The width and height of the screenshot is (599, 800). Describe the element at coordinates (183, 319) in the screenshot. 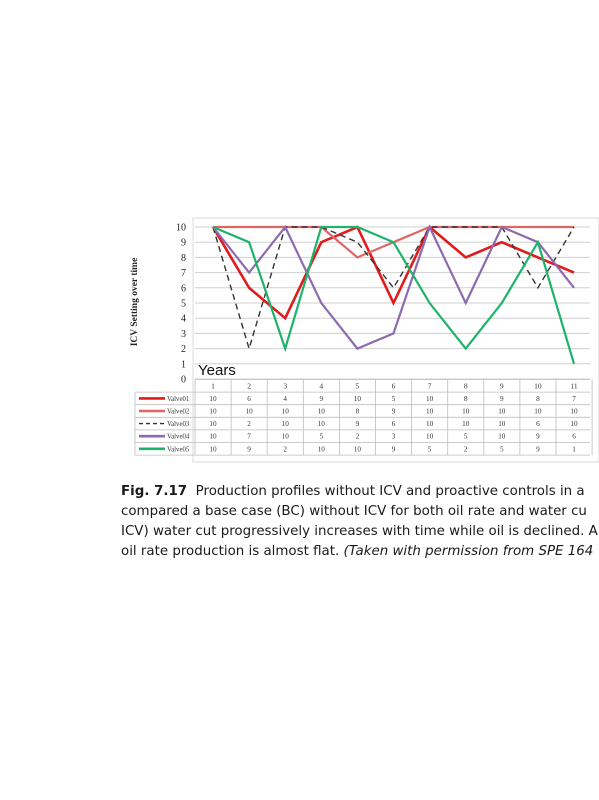

I see `y-tick-label: 4` at that location.